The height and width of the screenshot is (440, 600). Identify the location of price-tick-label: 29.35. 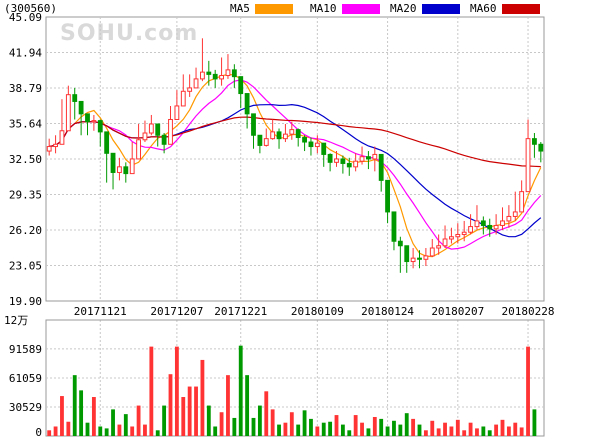
(25, 194).